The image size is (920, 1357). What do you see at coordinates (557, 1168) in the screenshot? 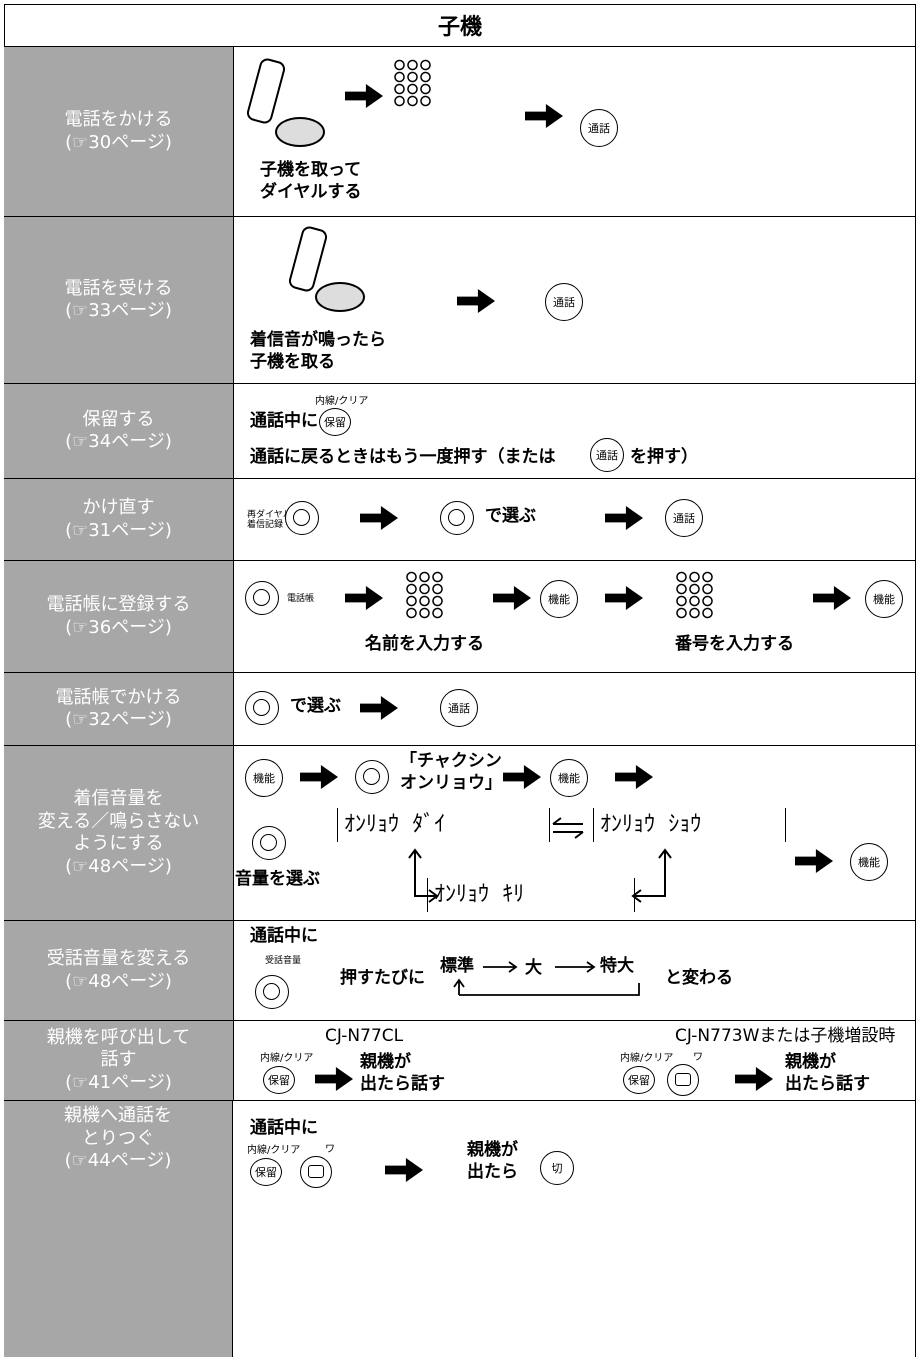
I see `end-button: 切` at bounding box center [557, 1168].